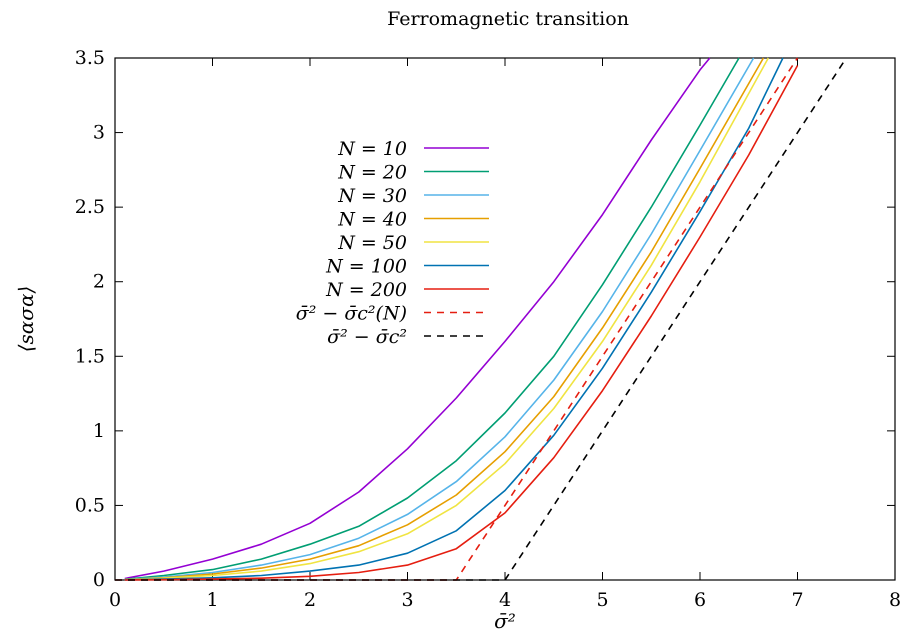 Image resolution: width=902 pixels, height=640 pixels. Describe the element at coordinates (99, 431) in the screenshot. I see `y-tick-label: 1` at that location.